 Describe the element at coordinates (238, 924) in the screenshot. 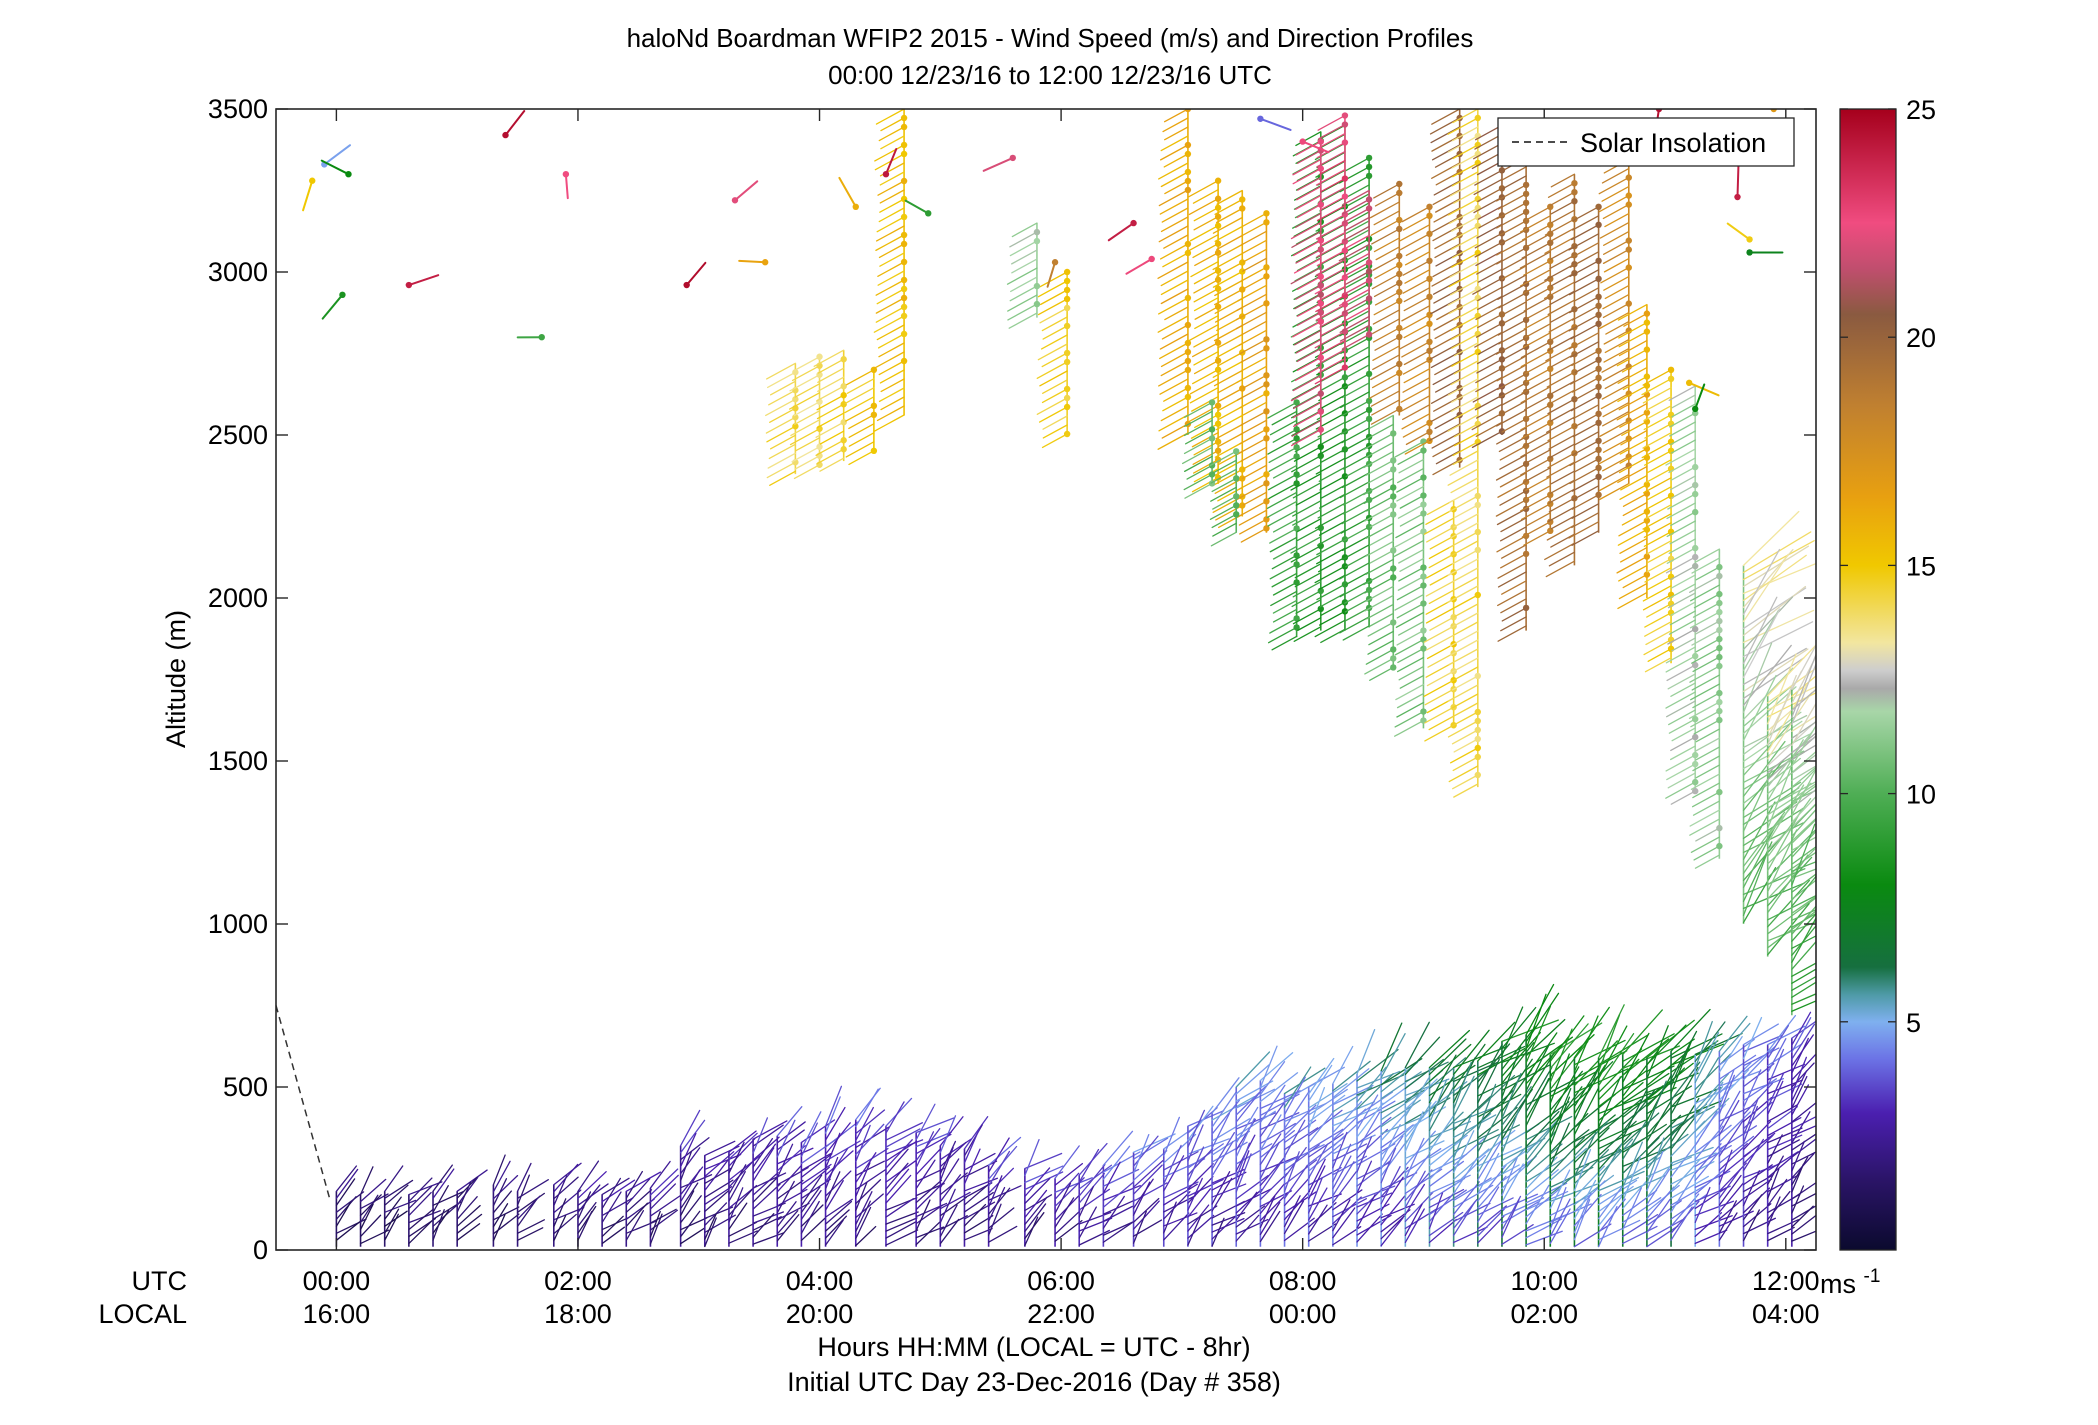

I see `y-tick-label: 1000` at that location.